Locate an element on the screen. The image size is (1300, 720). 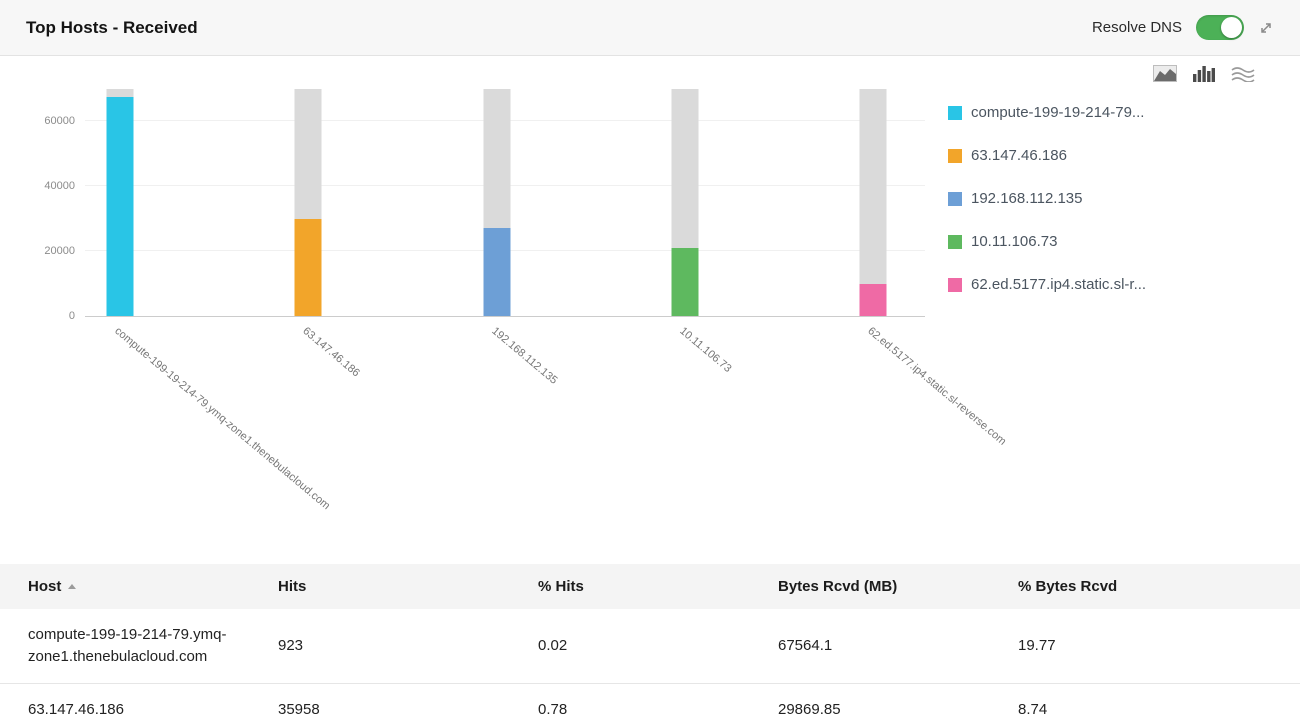
host-cell: 63.147.46.186 is located at coordinates (76, 709).